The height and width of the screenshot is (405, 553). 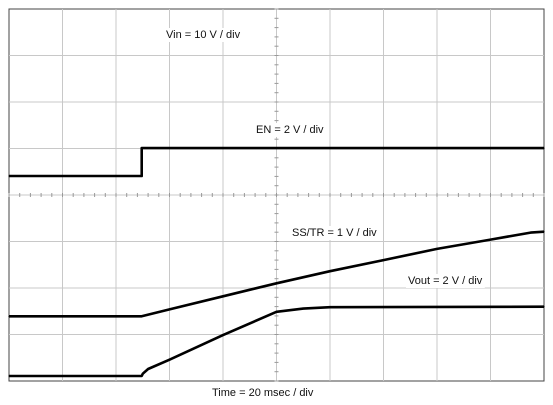 I want to click on vout-scale-label: Vout = 2 V / div, so click(x=445, y=281).